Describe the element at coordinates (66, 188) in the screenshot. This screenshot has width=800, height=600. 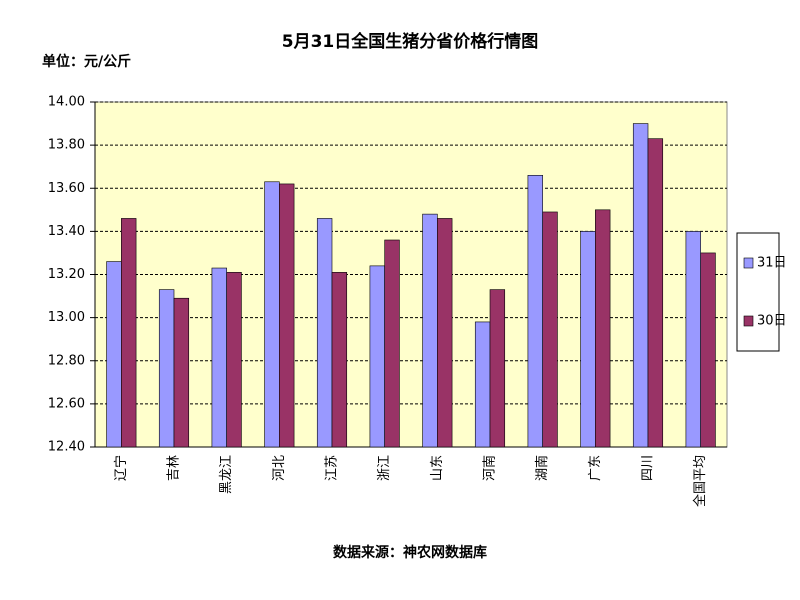
I see `y-tick-label: 13.60` at that location.